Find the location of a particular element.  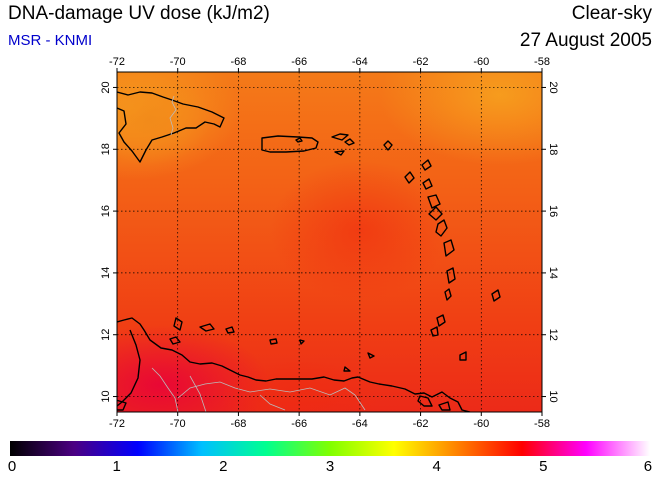

lat-label-left: 16 is located at coordinates (106, 211).